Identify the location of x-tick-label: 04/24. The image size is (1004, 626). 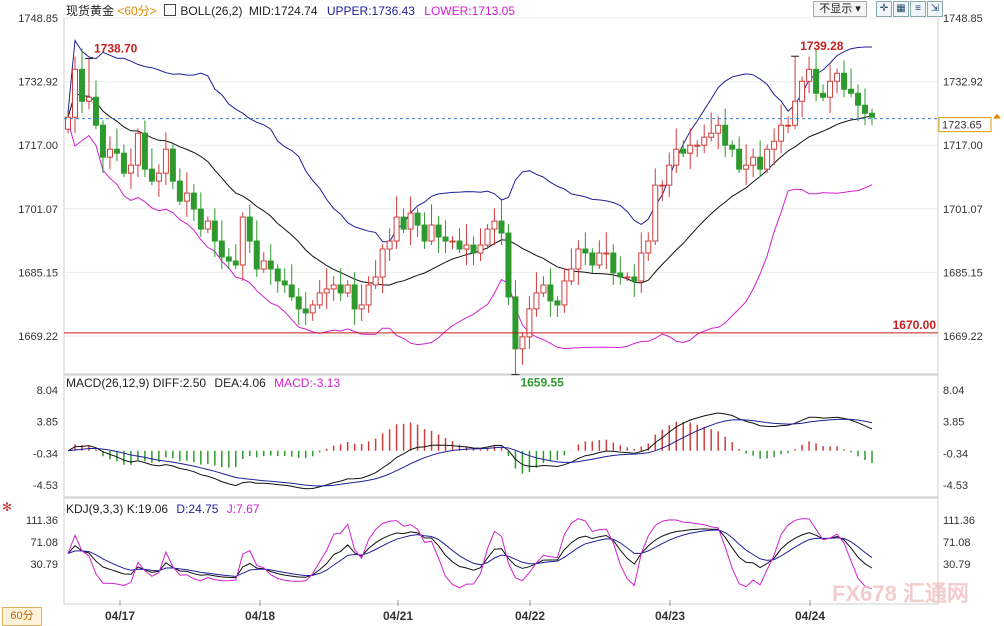
(810, 616).